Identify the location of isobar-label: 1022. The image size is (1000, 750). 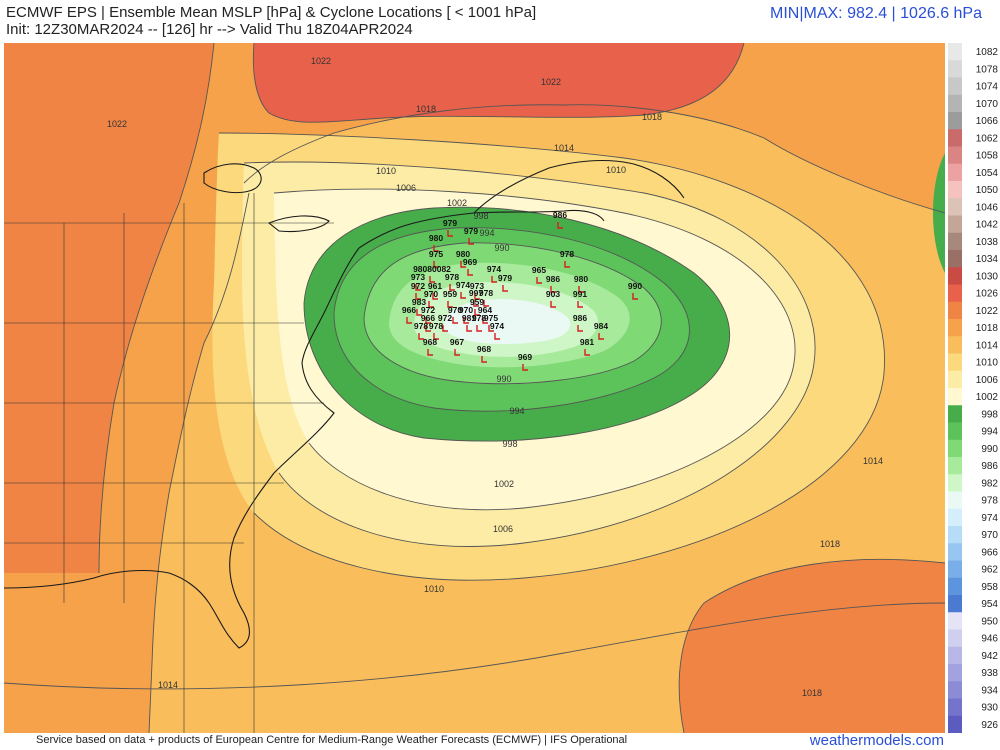
(117, 124).